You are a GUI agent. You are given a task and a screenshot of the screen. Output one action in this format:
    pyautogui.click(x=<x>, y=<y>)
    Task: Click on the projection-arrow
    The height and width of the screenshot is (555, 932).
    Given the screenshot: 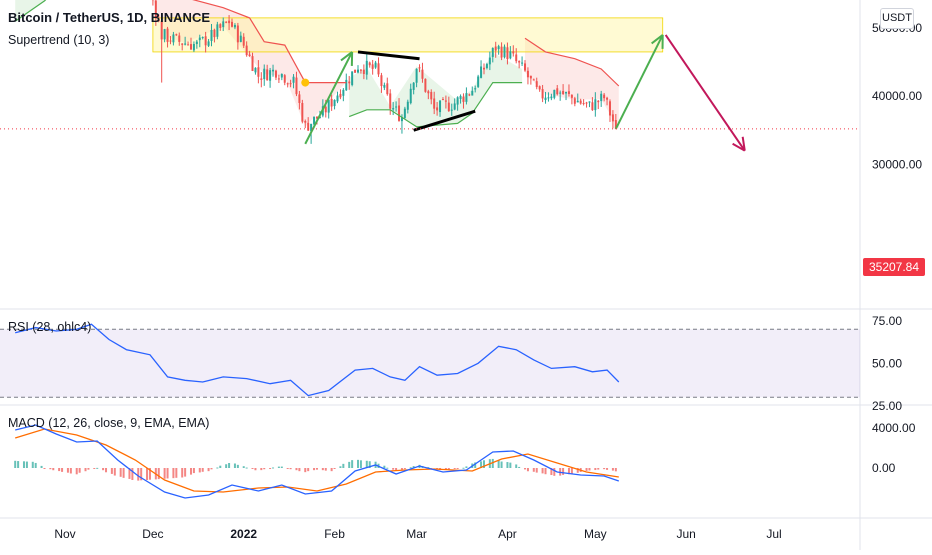 What is the action you would take?
    pyautogui.click(x=705, y=93)
    